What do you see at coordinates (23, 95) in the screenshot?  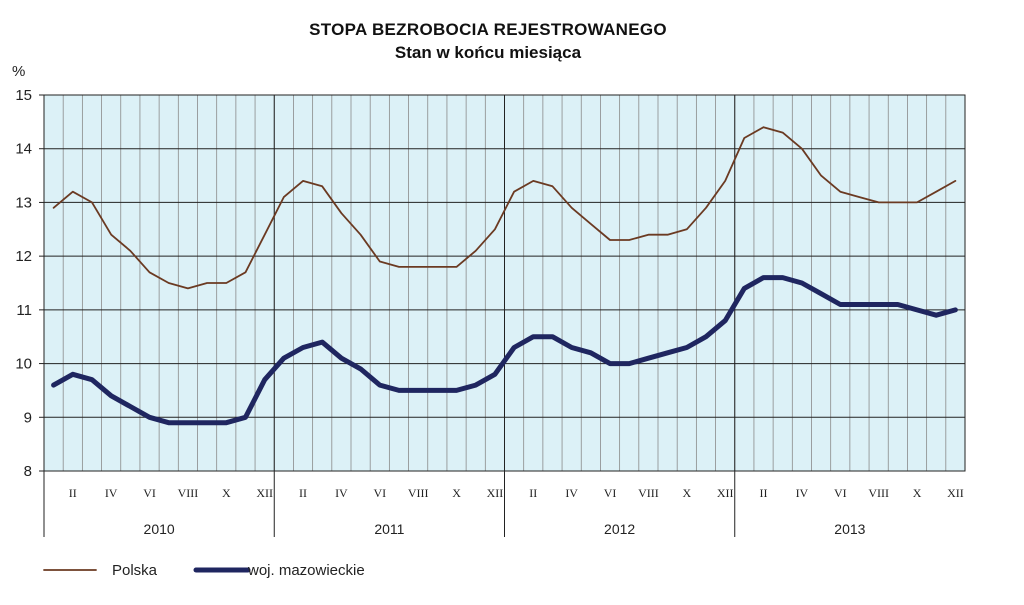 I see `y-tick-label: 15` at bounding box center [23, 95].